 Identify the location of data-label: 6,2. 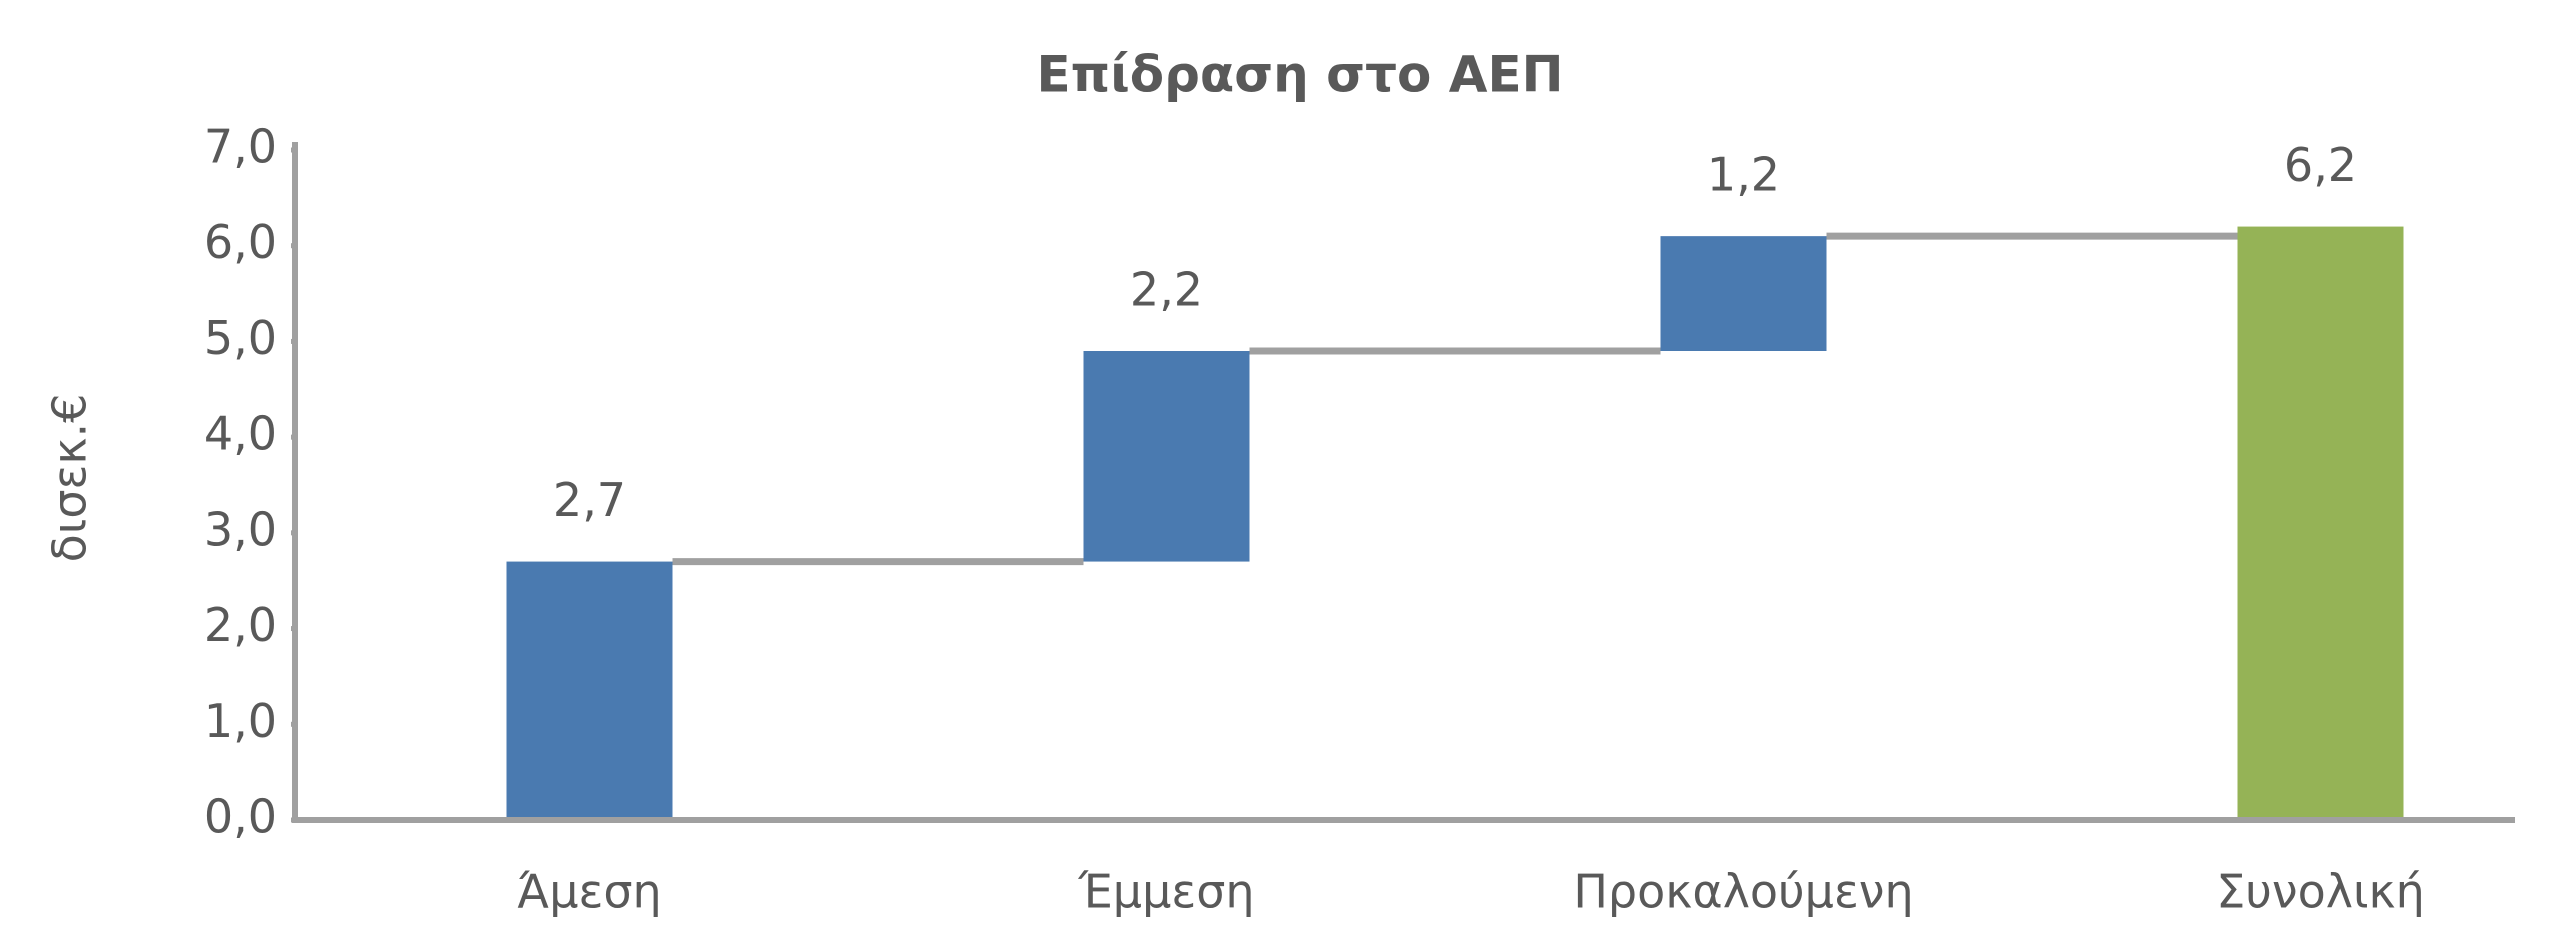
(2320, 165).